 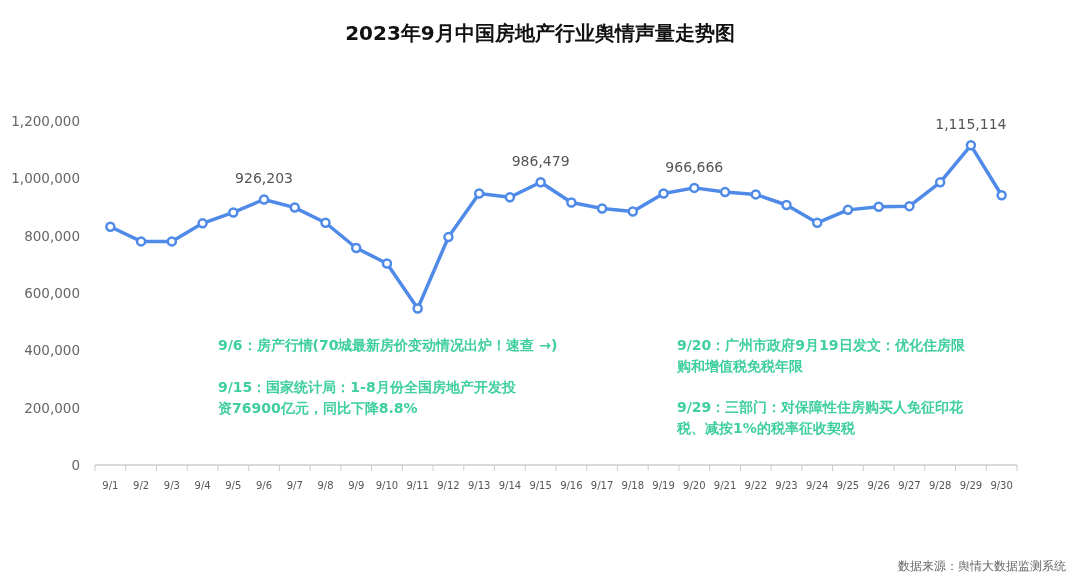 What do you see at coordinates (264, 178) in the screenshot?
I see `data-label: 926,203` at bounding box center [264, 178].